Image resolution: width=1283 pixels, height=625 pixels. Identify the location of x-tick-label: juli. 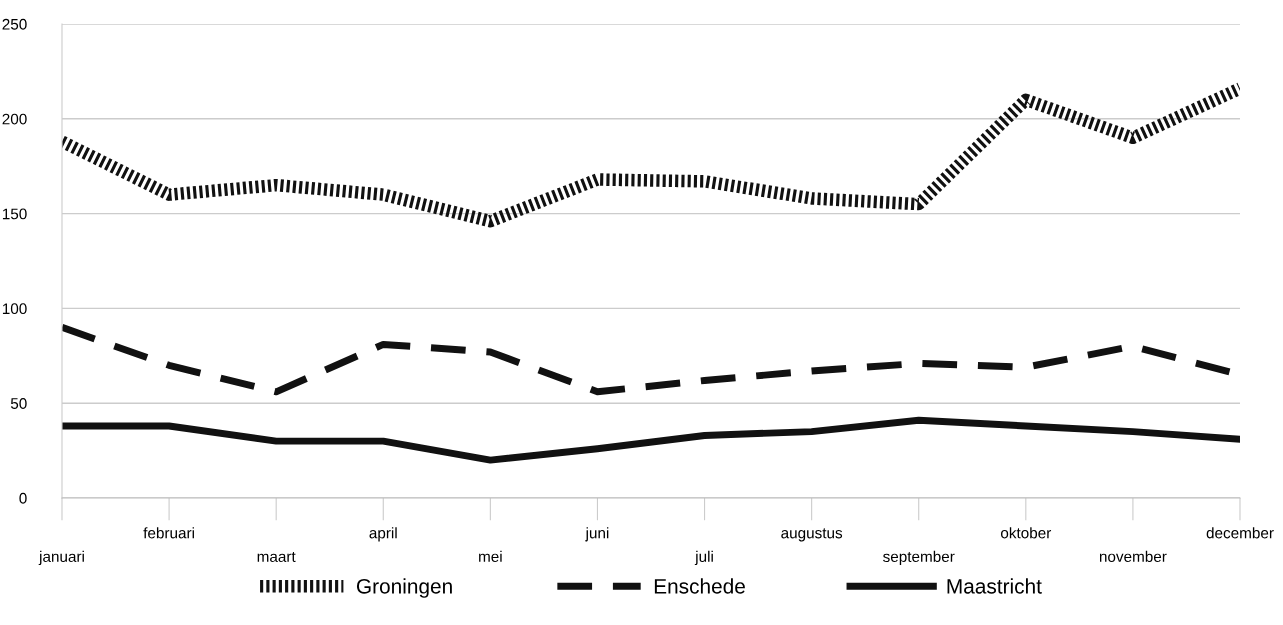
(703, 558).